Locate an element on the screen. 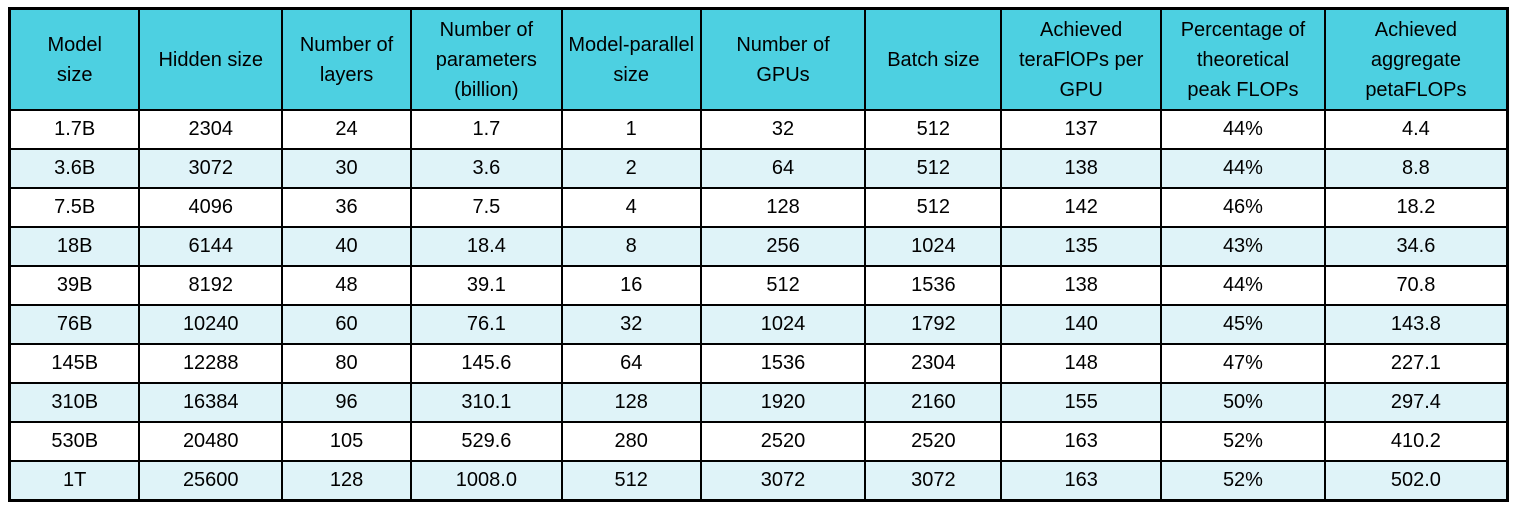  table-cell: 24 is located at coordinates (346, 129).